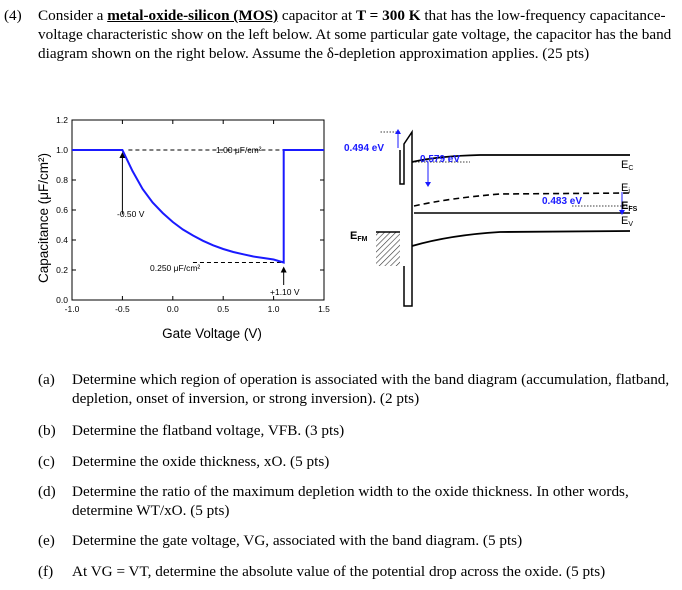 The image size is (682, 590). Describe the element at coordinates (627, 165) in the screenshot. I see `label-ec: EC` at that location.